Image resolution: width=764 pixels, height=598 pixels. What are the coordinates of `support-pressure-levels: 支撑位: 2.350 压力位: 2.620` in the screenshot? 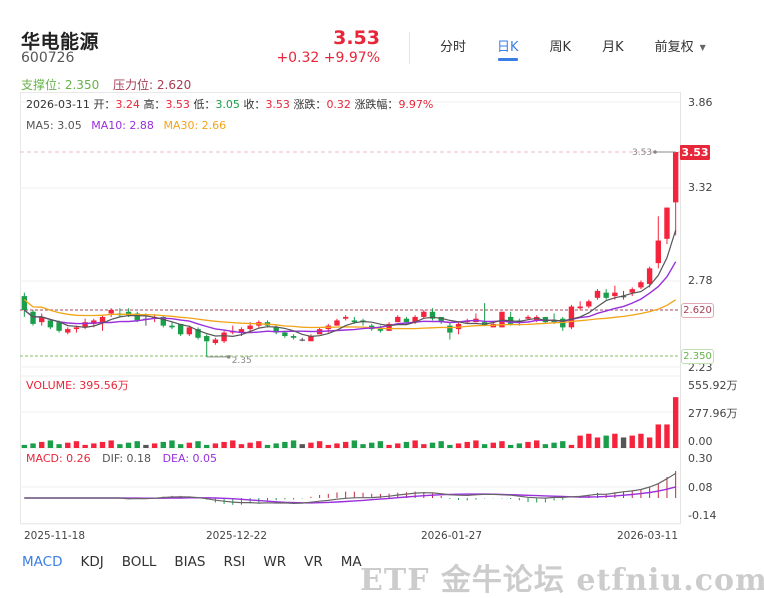 It's located at (106, 84).